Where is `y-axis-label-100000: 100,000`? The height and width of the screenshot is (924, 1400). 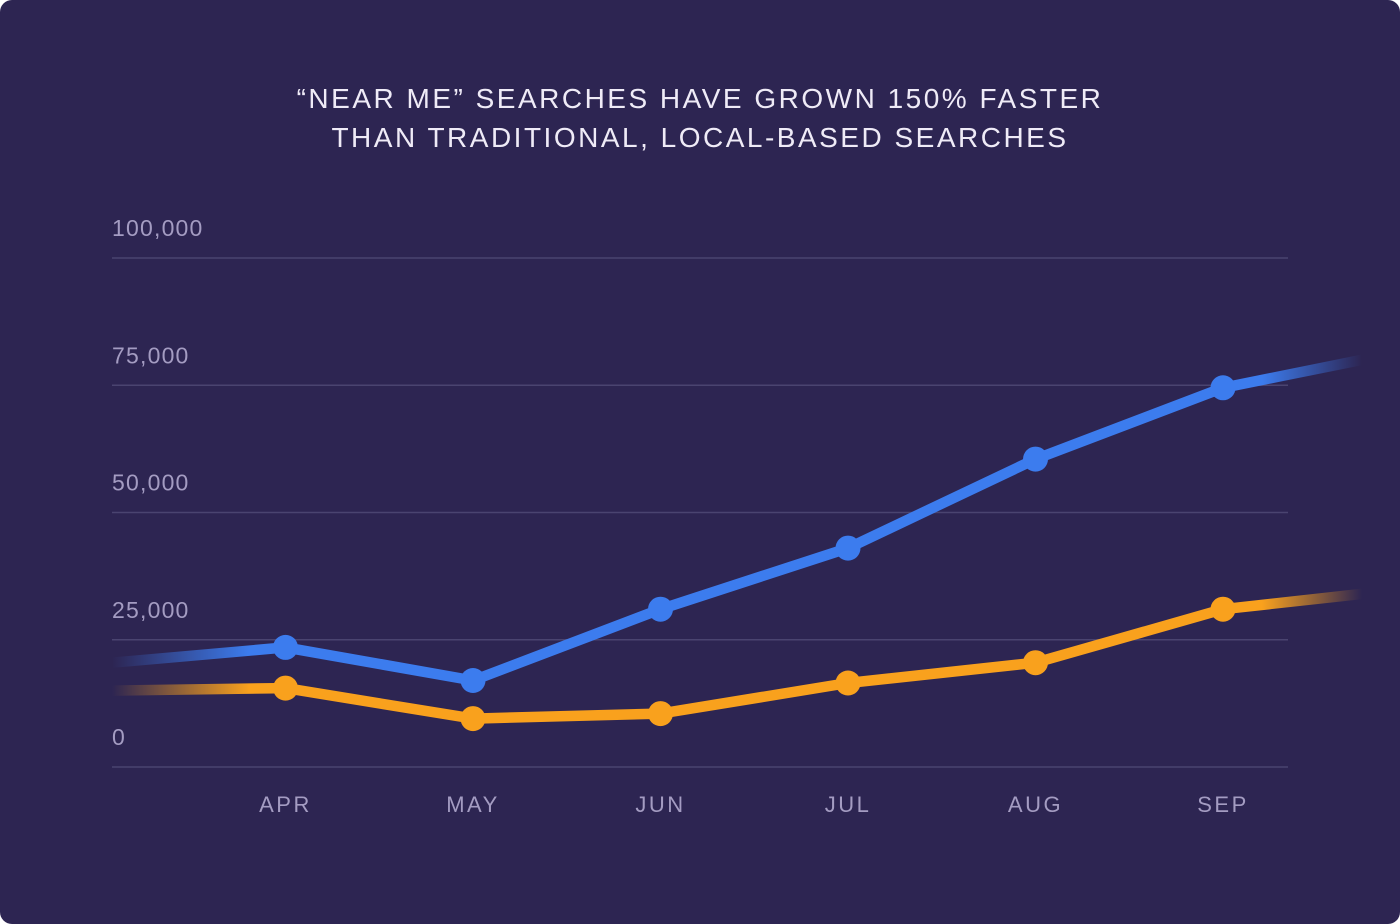
y-axis-label-100000: 100,000 is located at coordinates (158, 228).